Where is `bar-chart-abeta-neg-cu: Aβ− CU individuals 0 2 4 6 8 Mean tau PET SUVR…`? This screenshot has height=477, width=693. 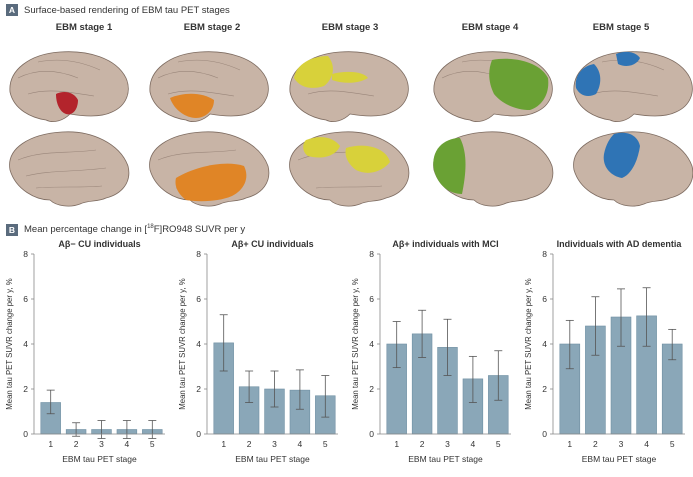 bar-chart-abeta-neg-cu: Aβ− CU individuals 0 2 4 6 8 Mean tau PET SUVR… is located at coordinates (85, 351).